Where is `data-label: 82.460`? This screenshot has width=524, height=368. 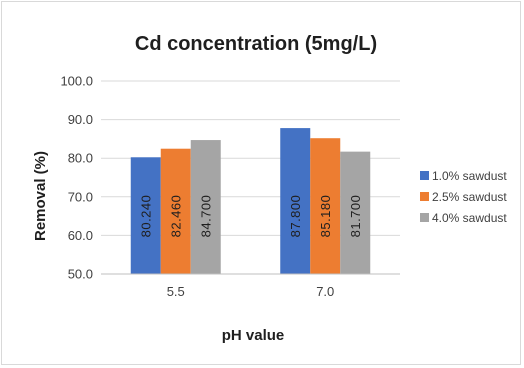 data-label: 82.460 is located at coordinates (175, 216).